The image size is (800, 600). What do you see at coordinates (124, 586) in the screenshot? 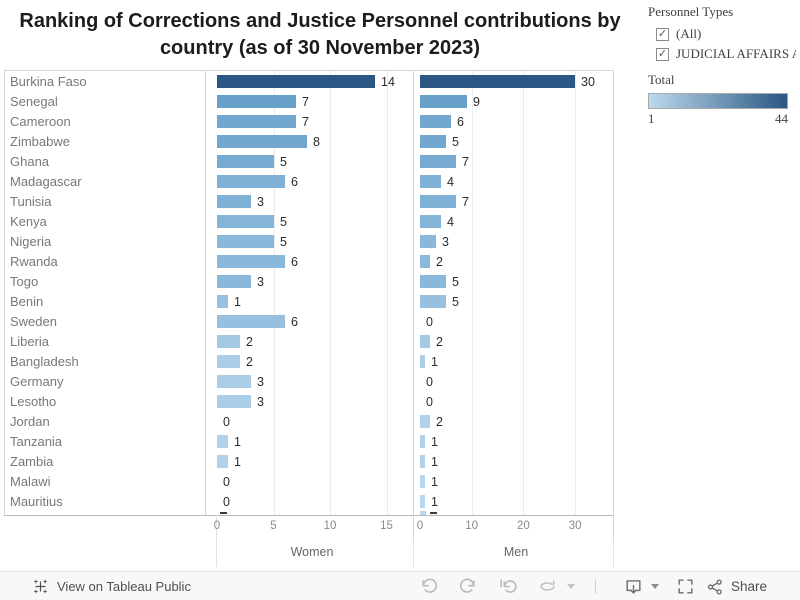
I see `view-link-label: View on Tableau Public` at bounding box center [124, 586].